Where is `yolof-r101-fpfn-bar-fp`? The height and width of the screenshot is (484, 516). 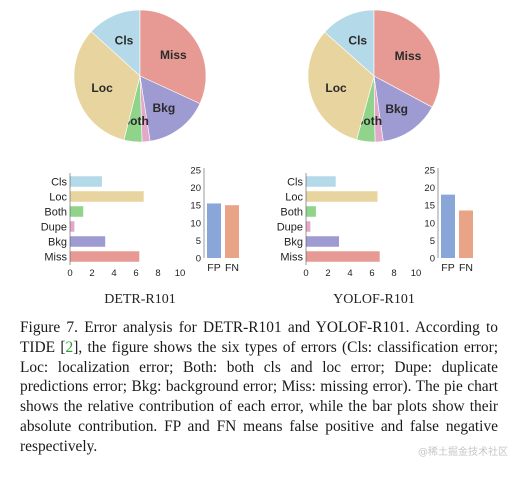
yolof-r101-fpfn-bar-fp is located at coordinates (448, 226).